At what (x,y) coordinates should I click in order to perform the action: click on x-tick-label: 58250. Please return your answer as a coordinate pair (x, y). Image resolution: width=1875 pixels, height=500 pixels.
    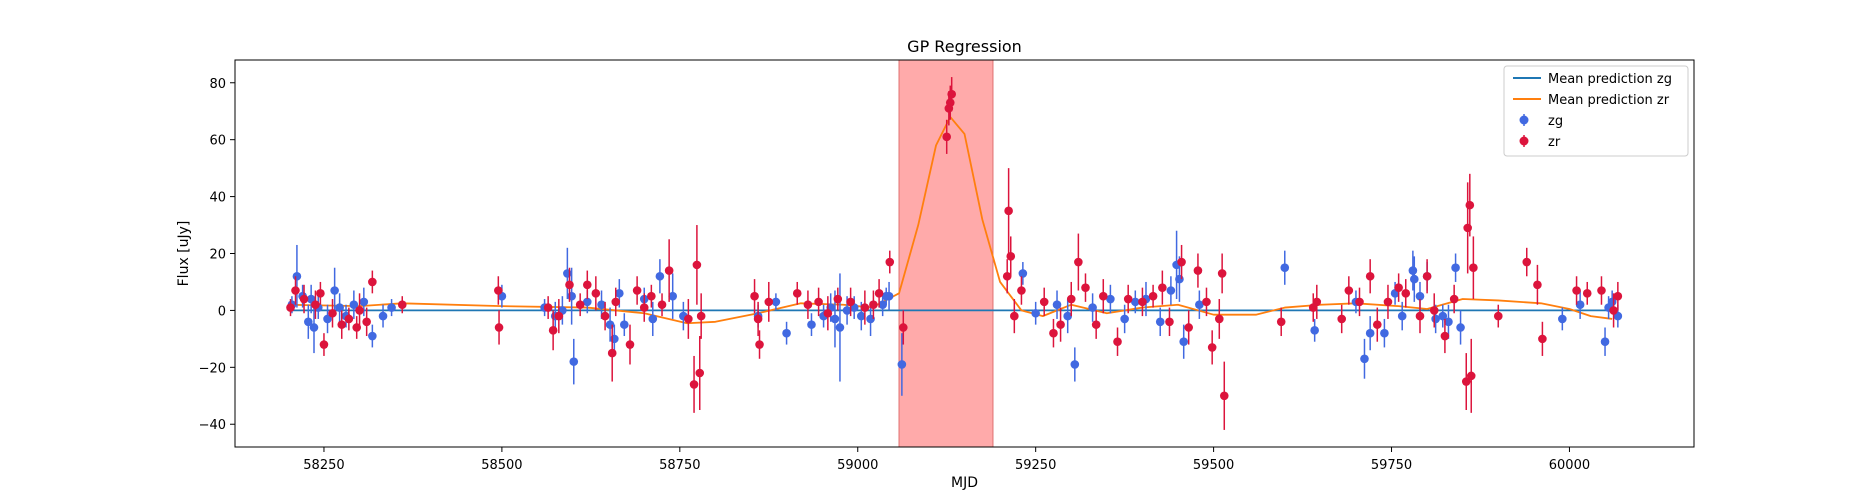
    Looking at the image, I should click on (323, 465).